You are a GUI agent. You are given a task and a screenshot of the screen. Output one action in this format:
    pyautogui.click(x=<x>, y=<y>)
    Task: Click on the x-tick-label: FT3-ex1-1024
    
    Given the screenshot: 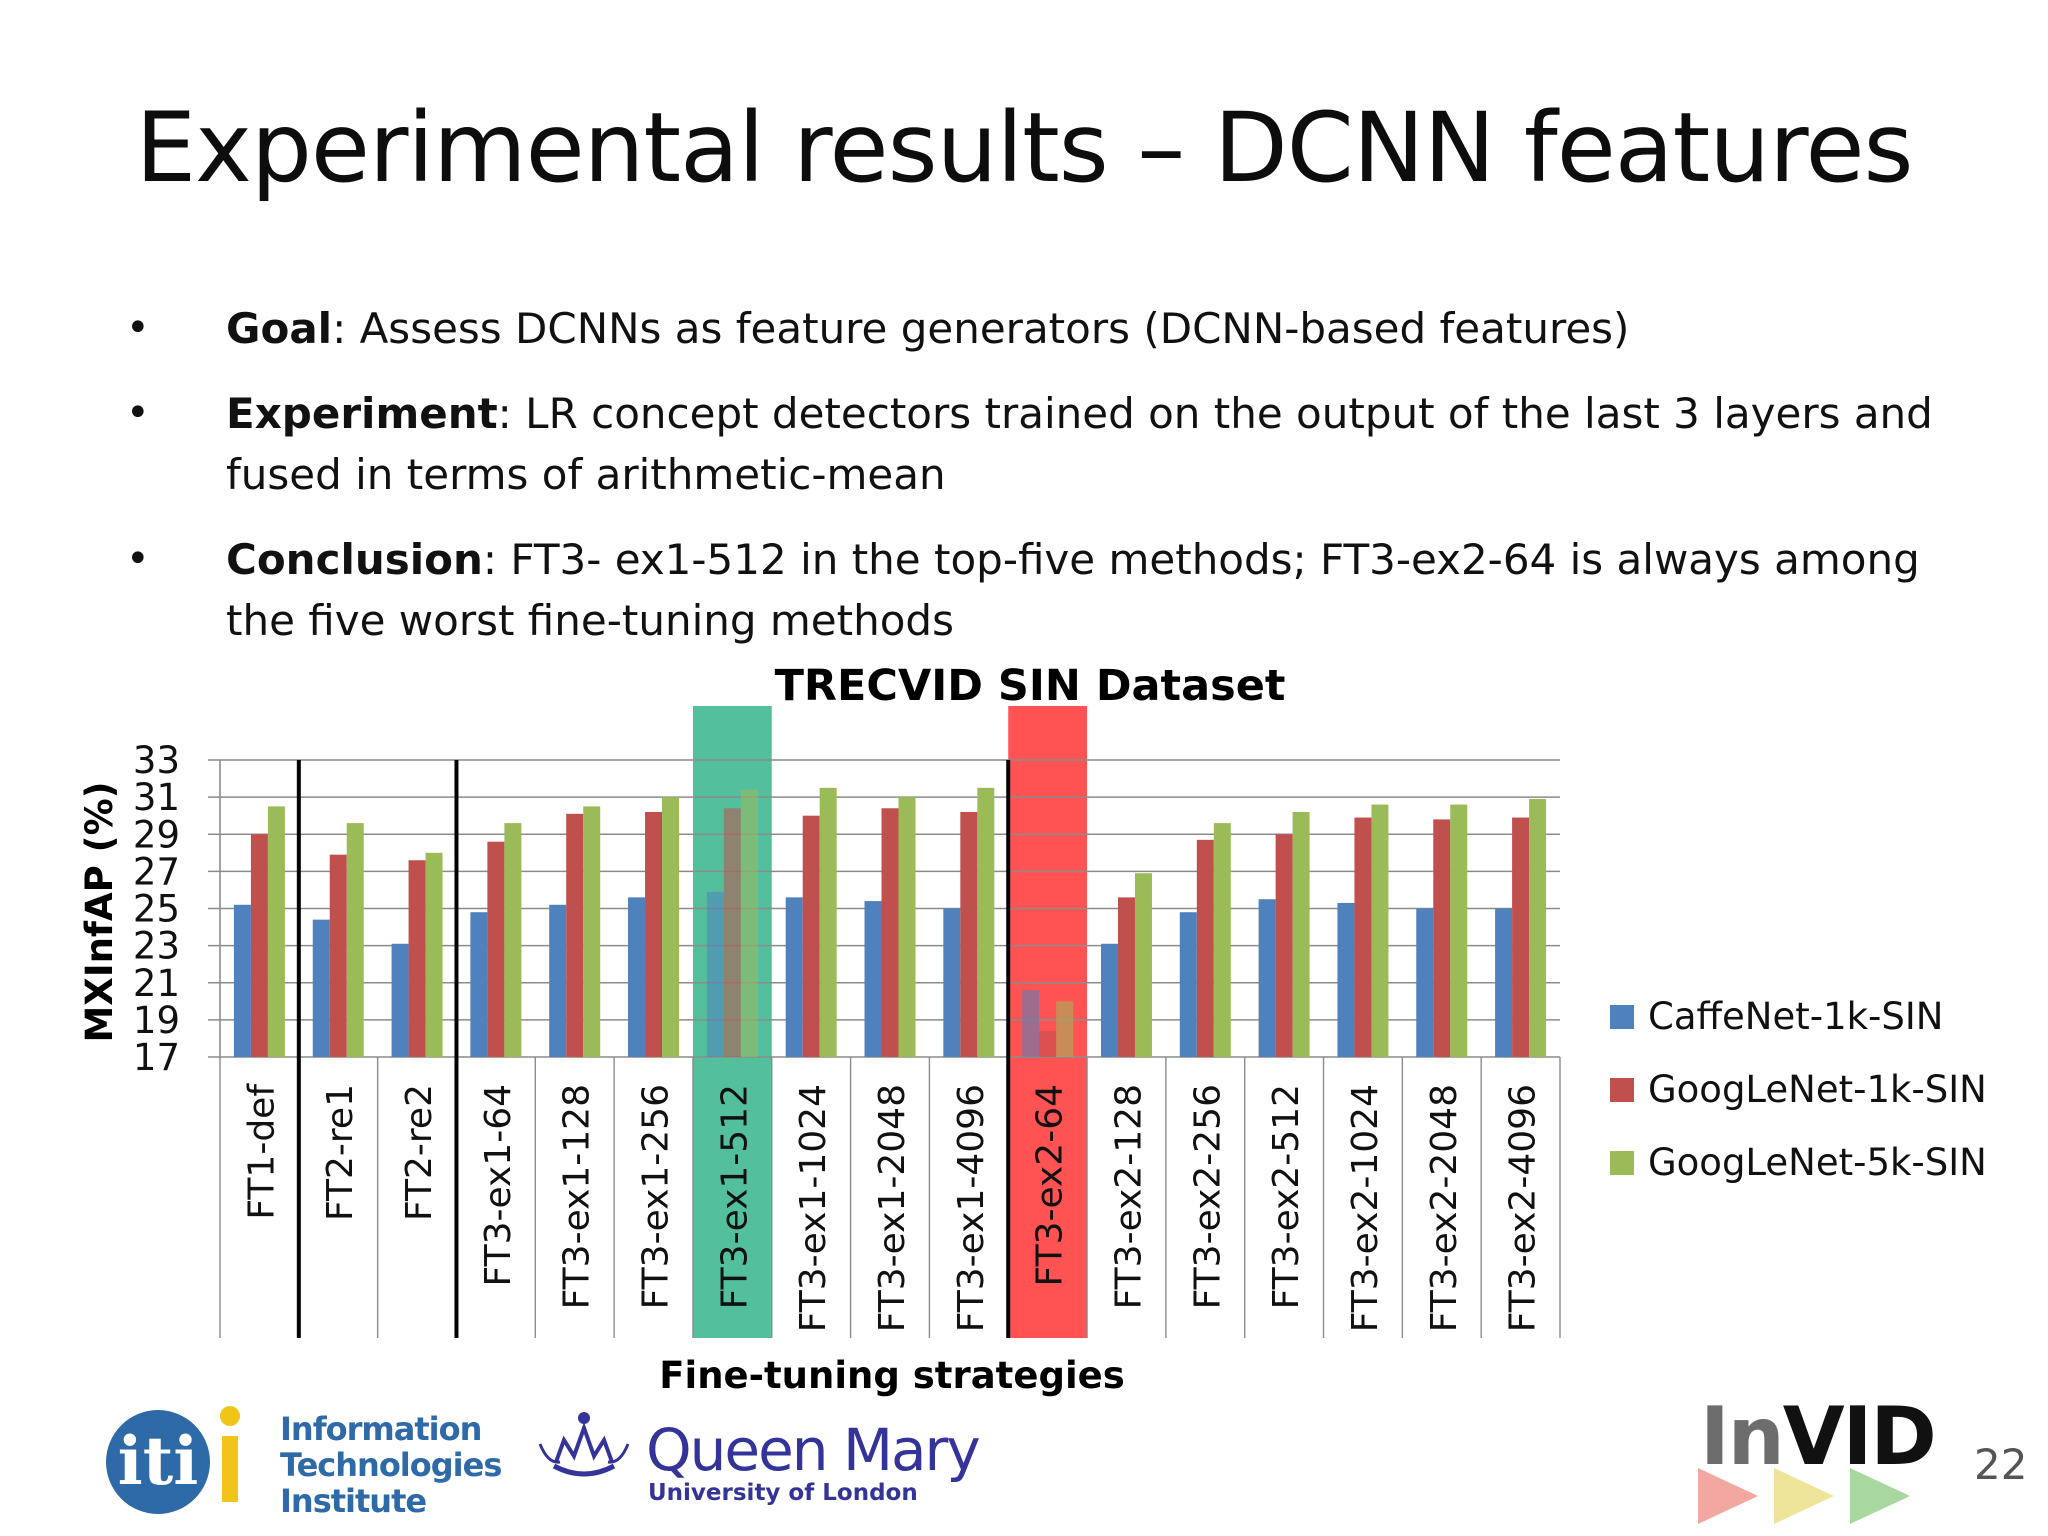 What is the action you would take?
    pyautogui.click(x=813, y=1208)
    